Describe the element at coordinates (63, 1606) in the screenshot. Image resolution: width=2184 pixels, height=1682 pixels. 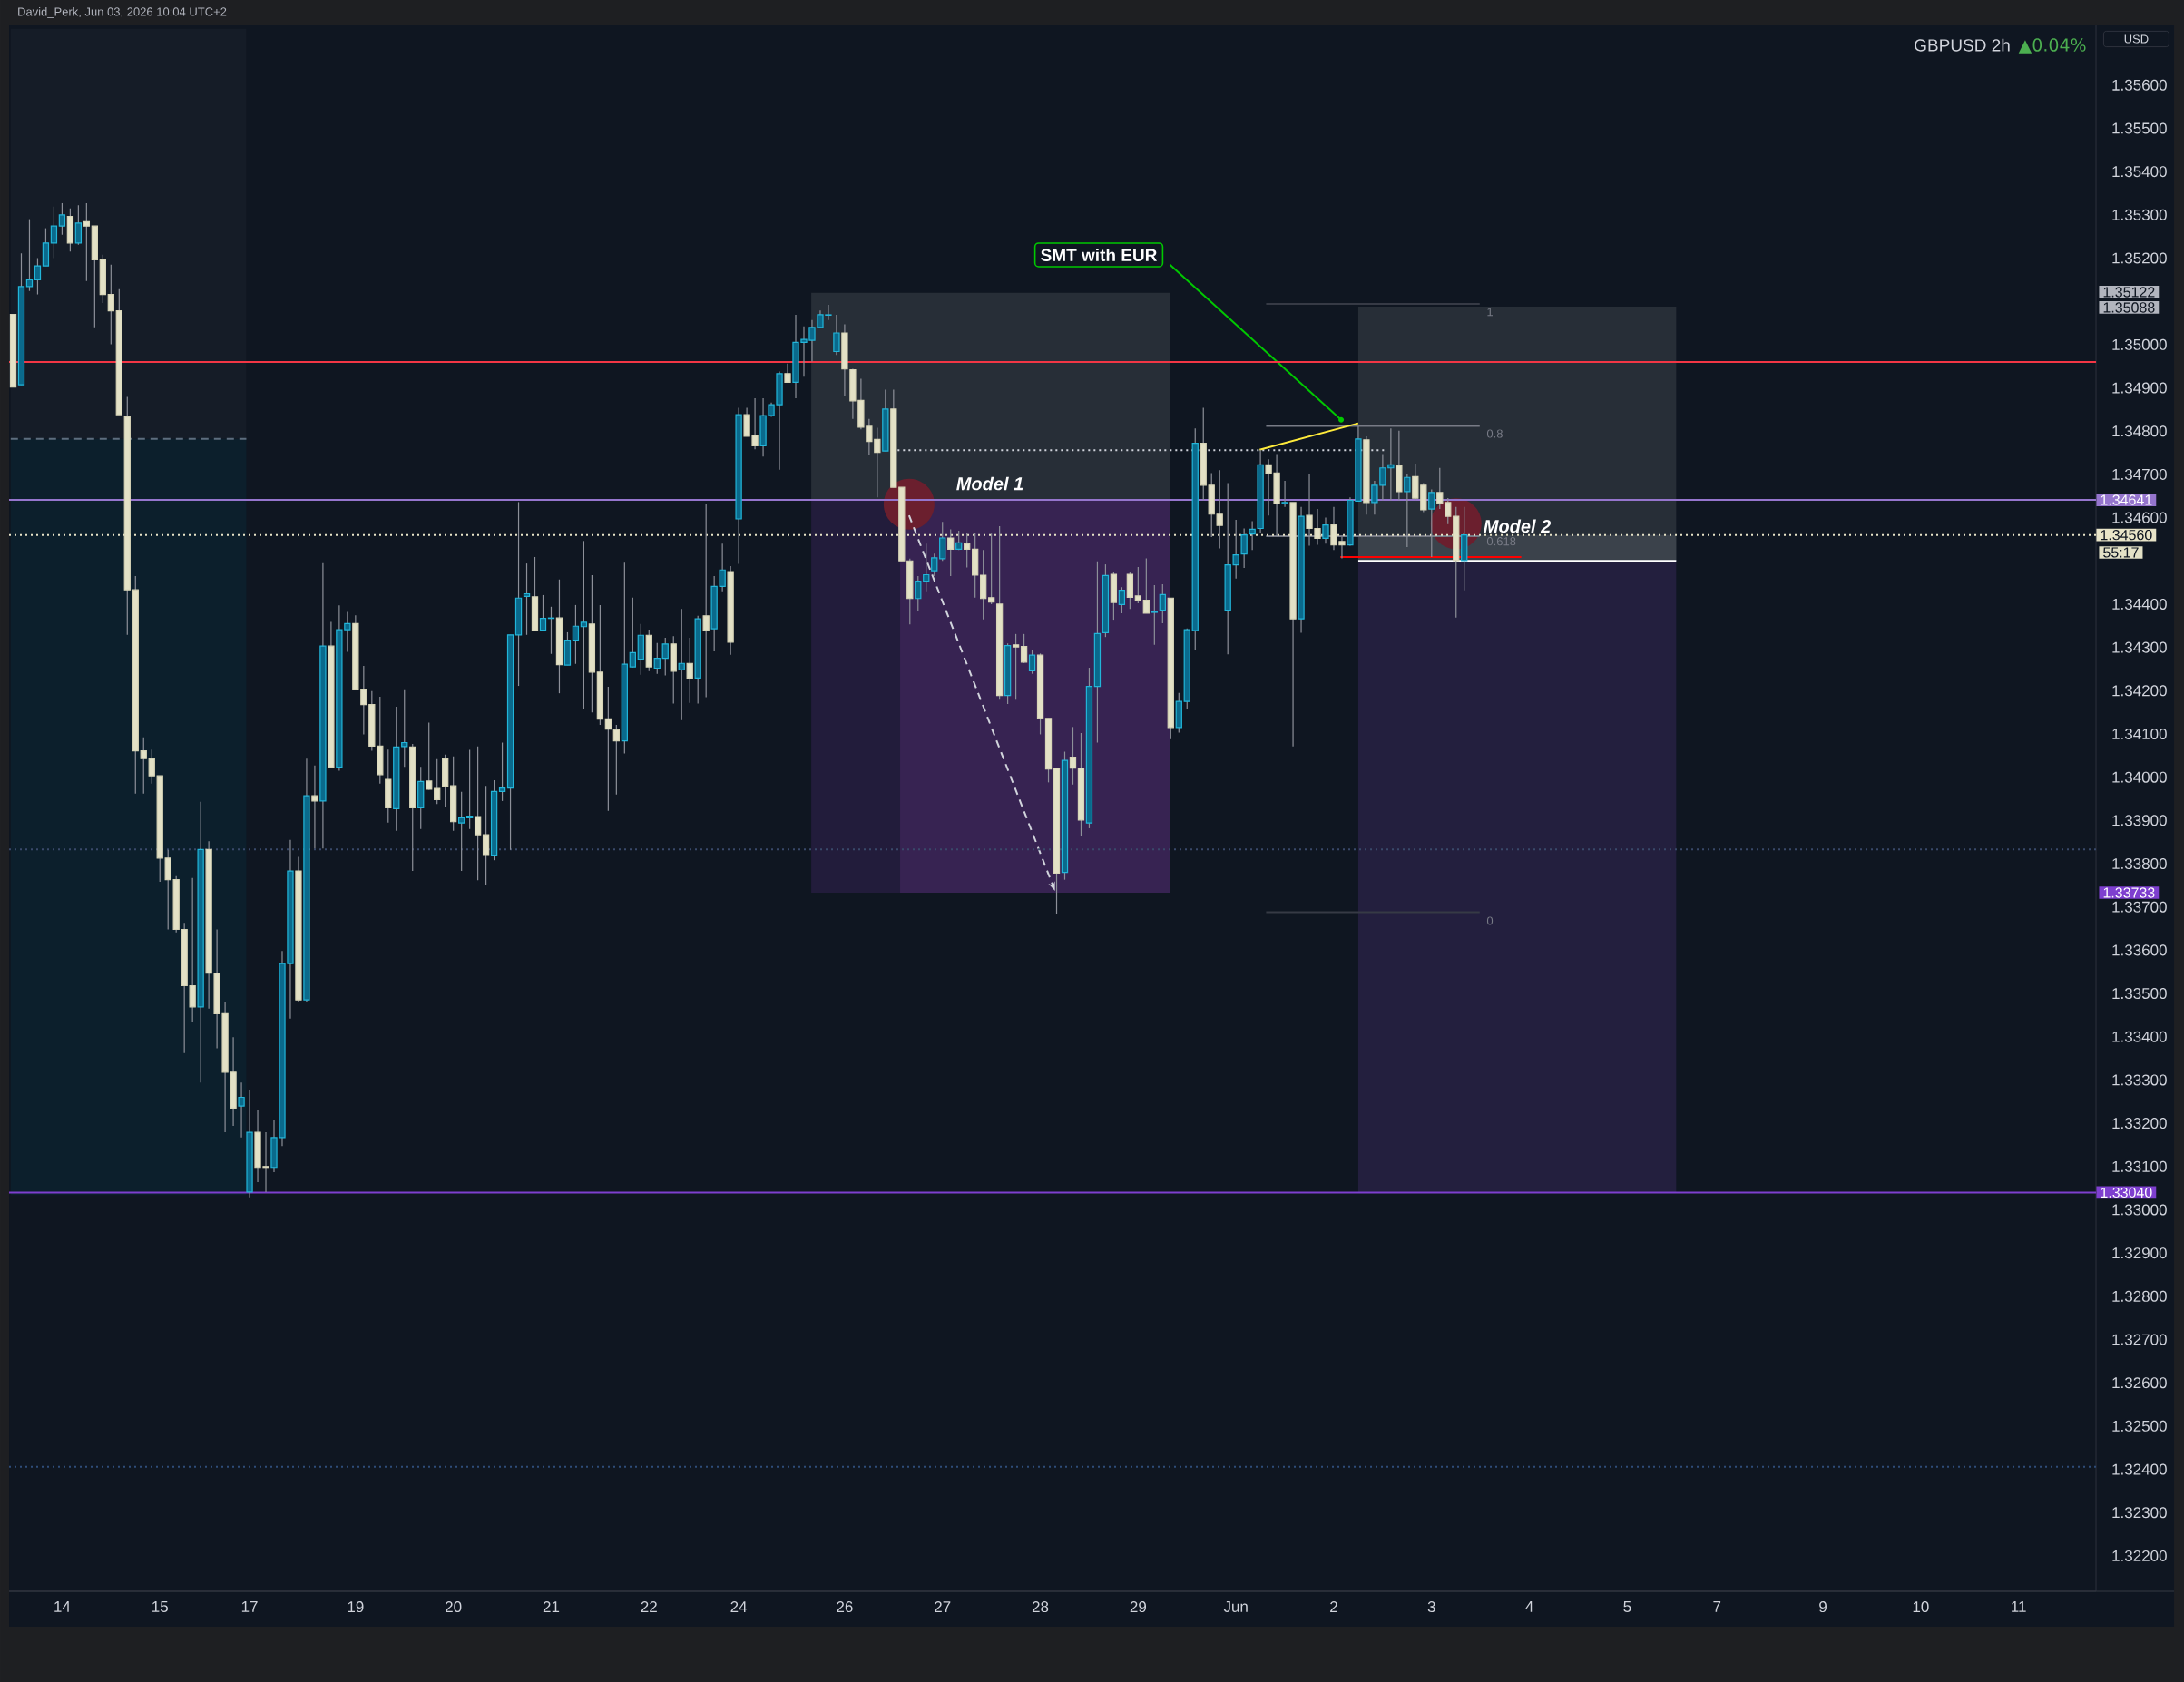
I see `x-tick-label: 14` at that location.